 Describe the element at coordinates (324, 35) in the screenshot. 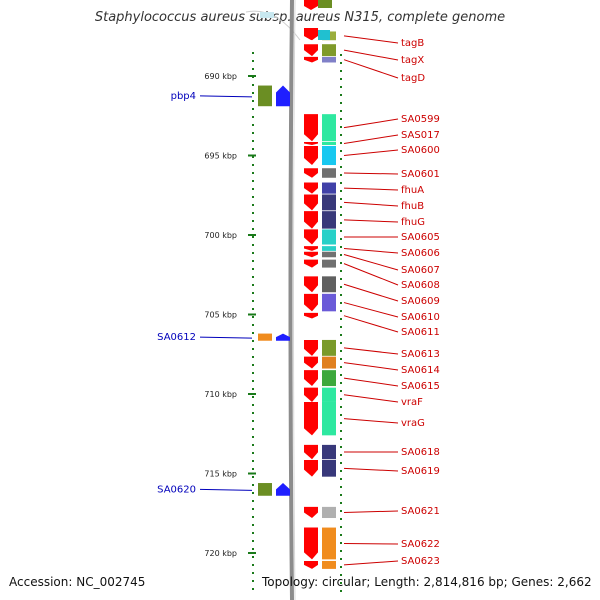

I see `gene-category-bar-partial` at that location.